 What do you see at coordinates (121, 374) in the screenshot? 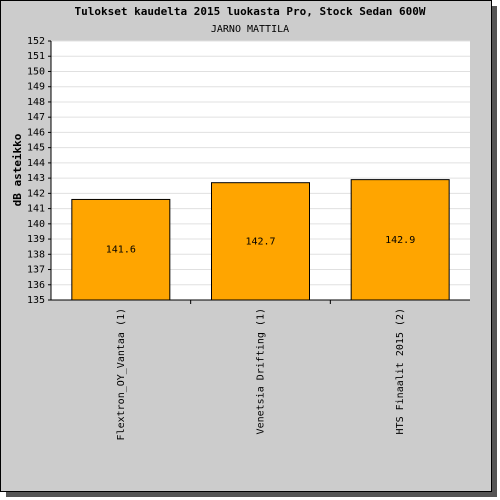
I see `x-tick-label: Flextron_OY_Vantaa (1)` at bounding box center [121, 374].